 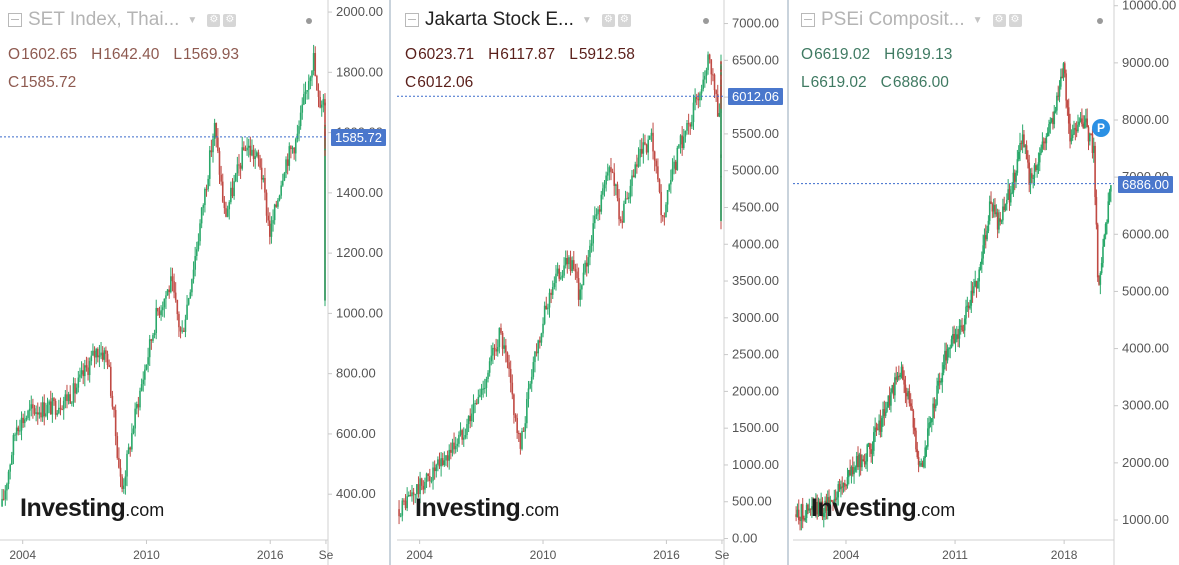 I want to click on y-tick-label: 1800.00, so click(x=359, y=71).